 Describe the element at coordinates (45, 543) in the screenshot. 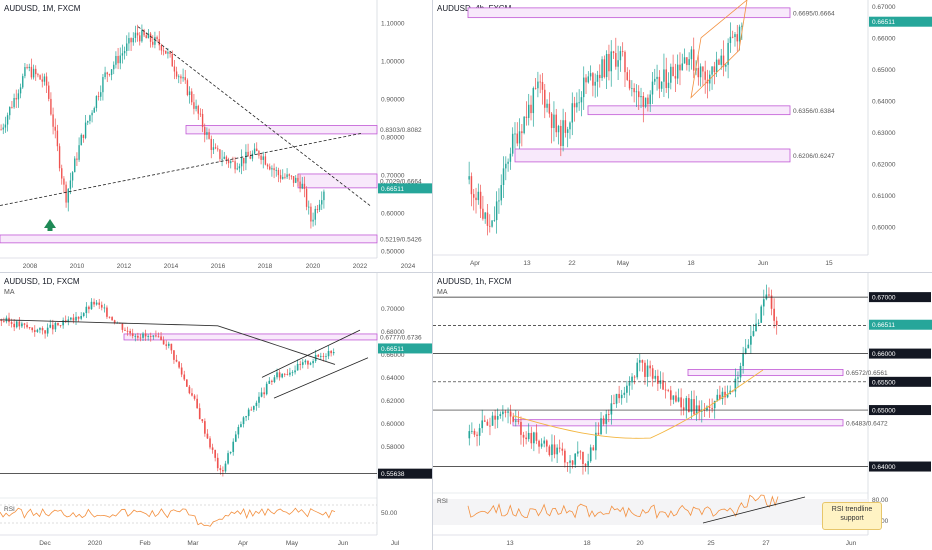

I see `x-tick-label: Dec` at that location.